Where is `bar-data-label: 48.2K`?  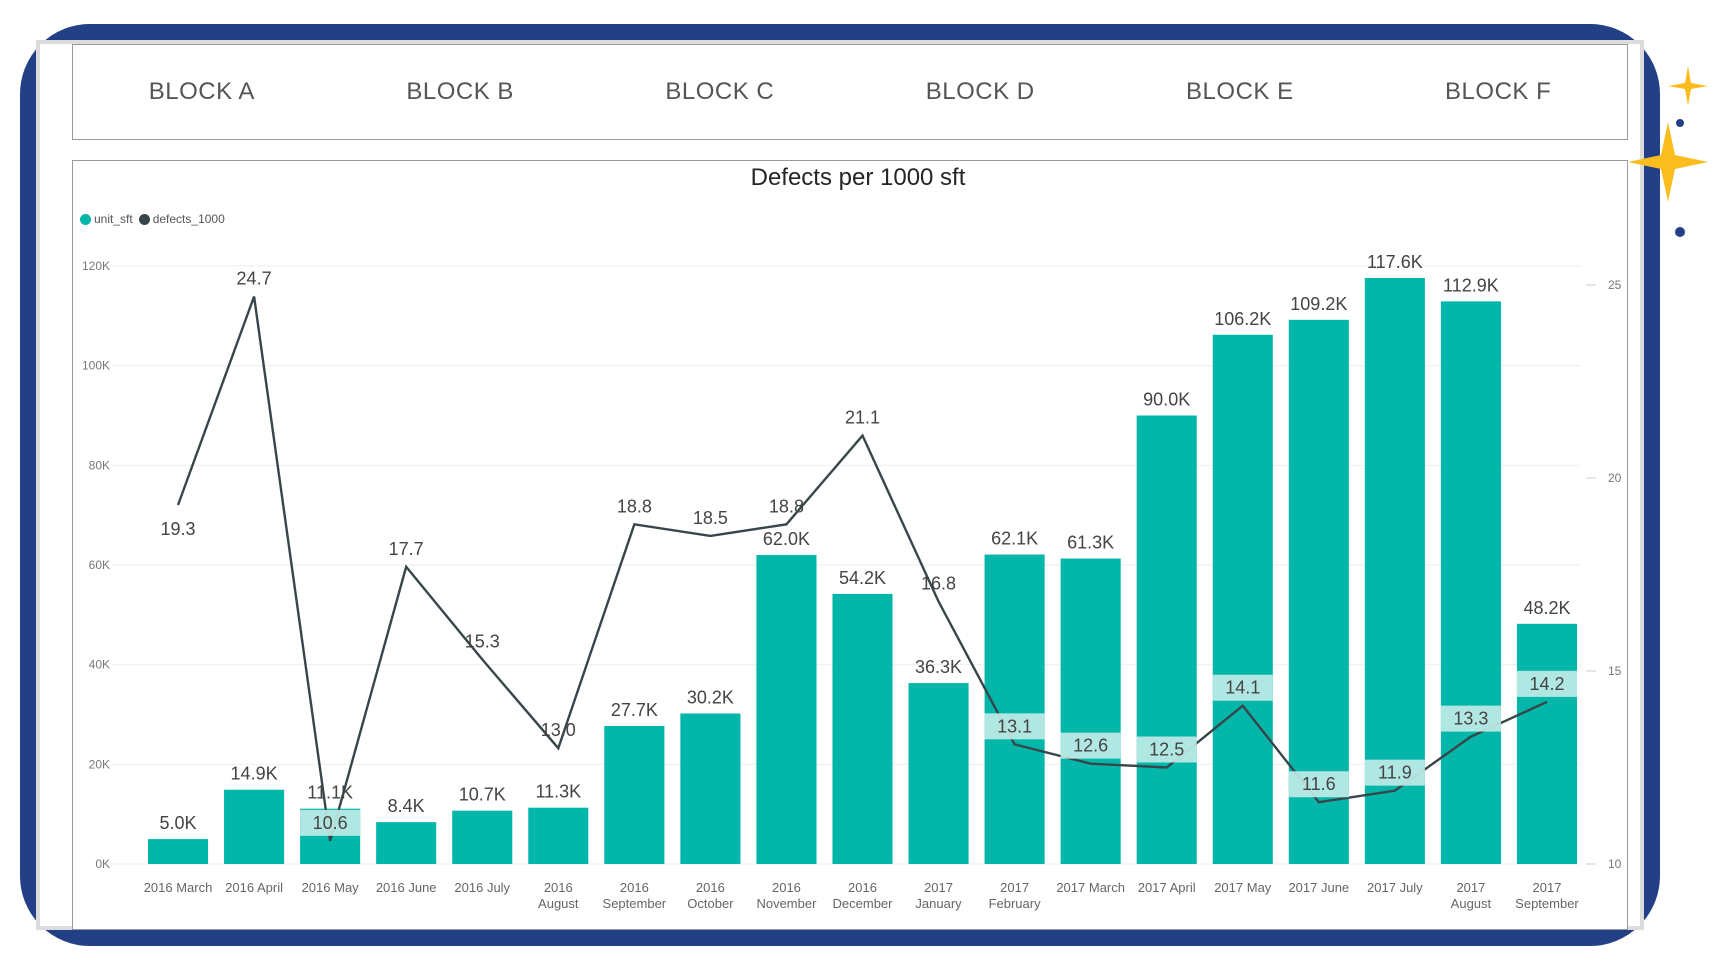 bar-data-label: 48.2K is located at coordinates (1546, 608).